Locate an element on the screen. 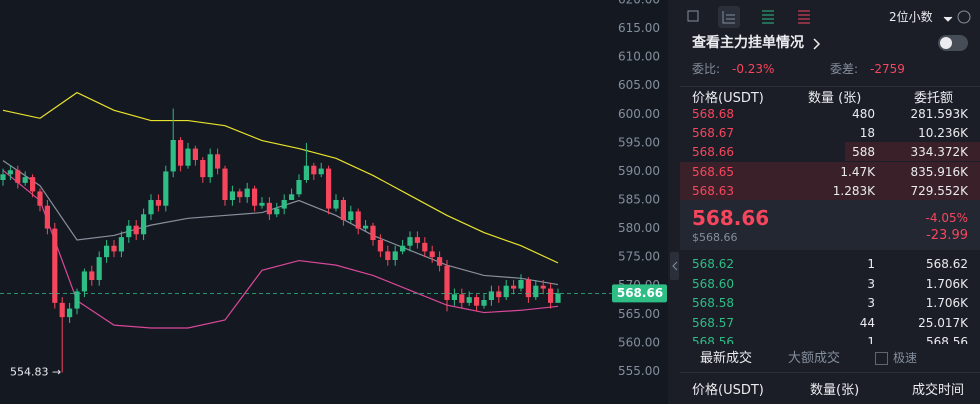  icon-both is located at coordinates (693, 16).